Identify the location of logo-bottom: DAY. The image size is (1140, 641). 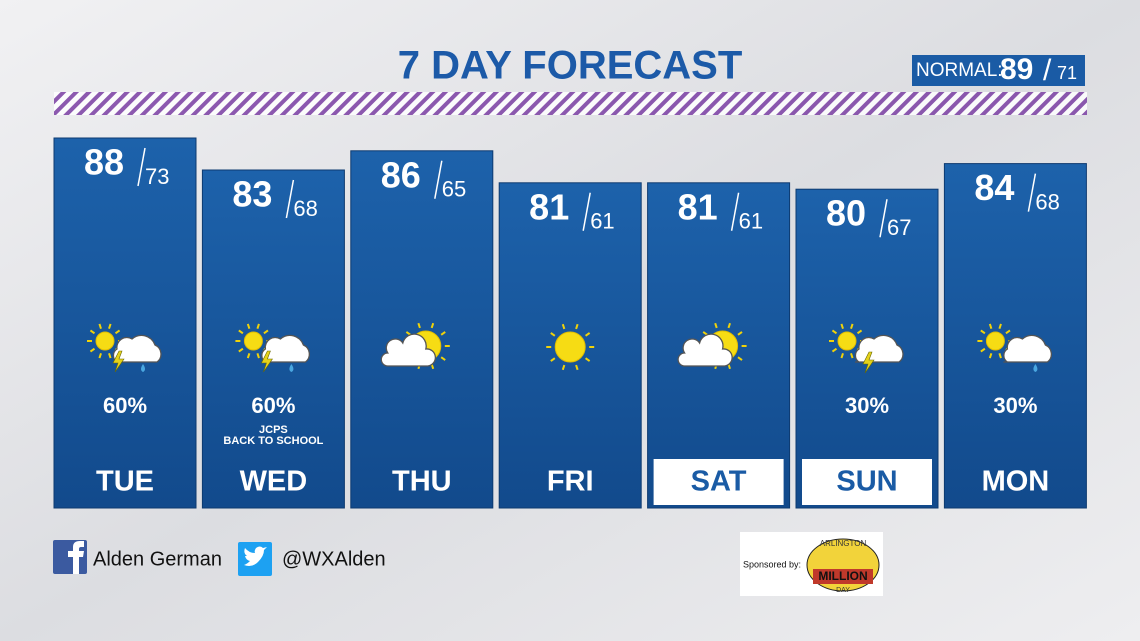
(843, 590).